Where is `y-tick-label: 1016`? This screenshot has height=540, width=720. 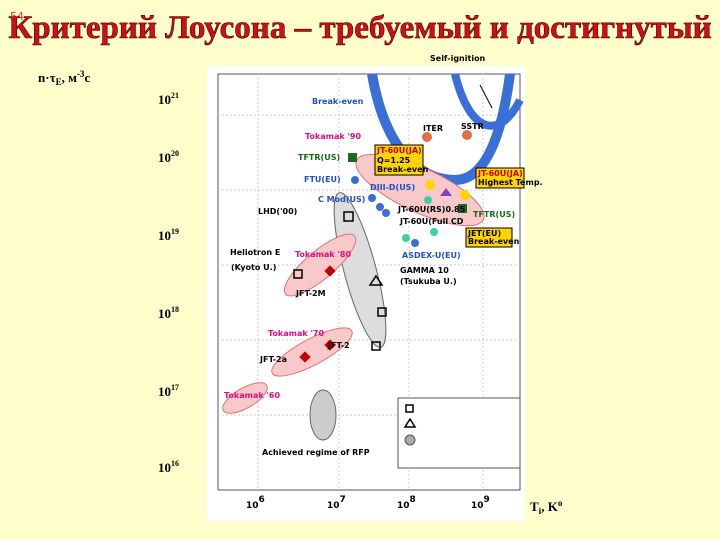 y-tick-label: 1016 is located at coordinates (168, 467).